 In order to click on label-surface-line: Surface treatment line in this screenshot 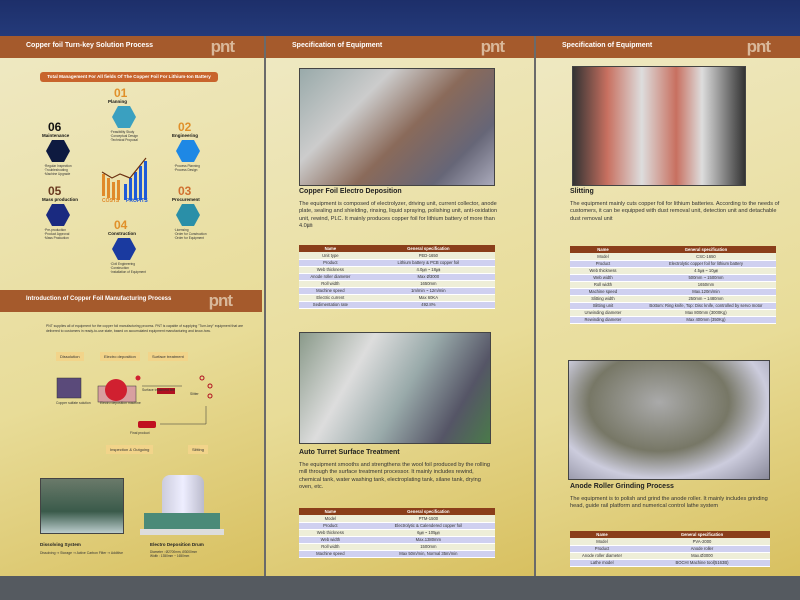, I will do `click(159, 390)`.